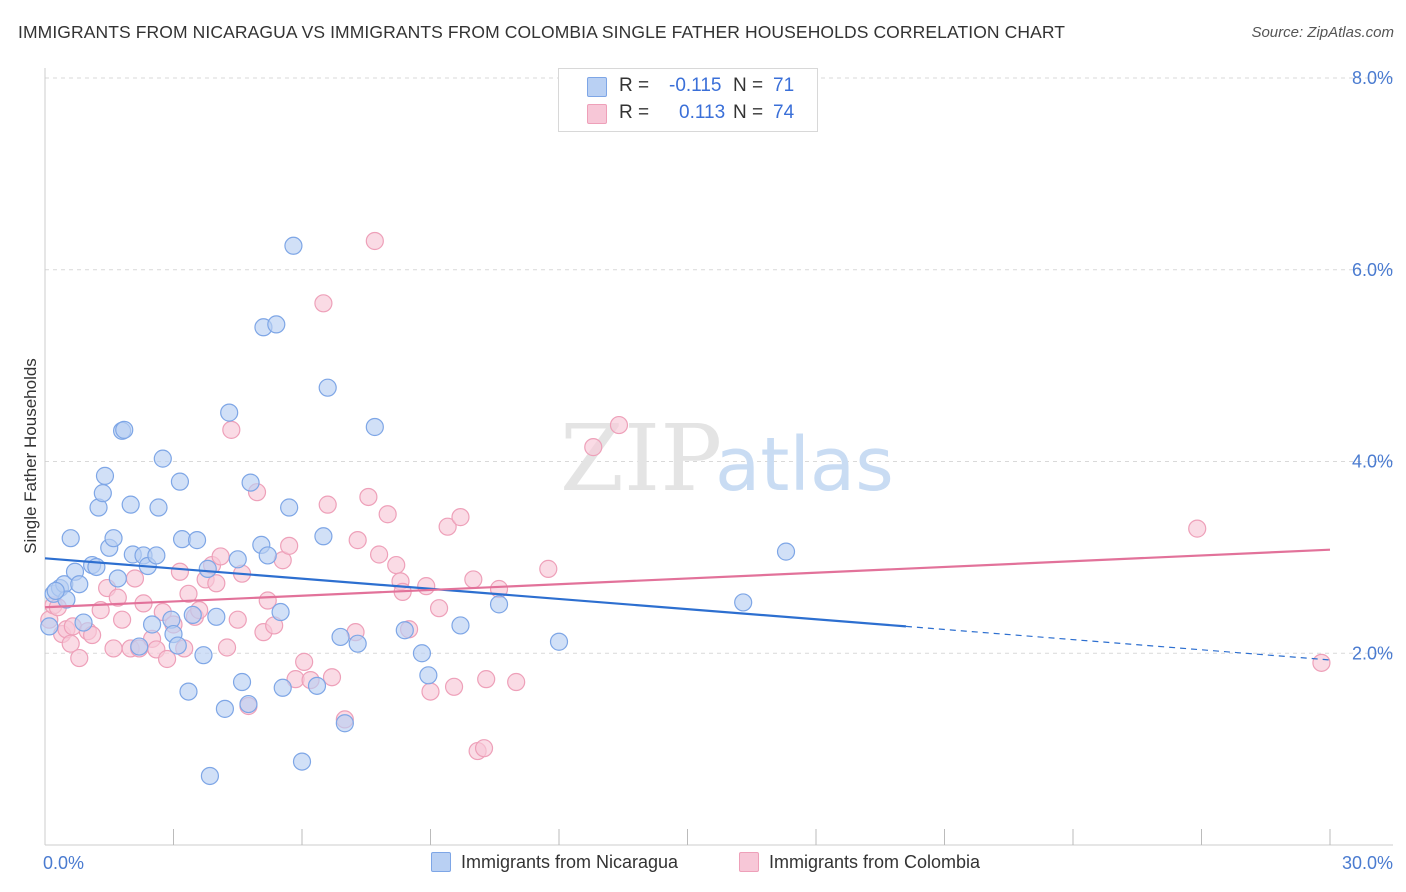 The height and width of the screenshot is (892, 1406). What do you see at coordinates (784, 85) in the screenshot?
I see `legend-n-value: 71` at bounding box center [784, 85].